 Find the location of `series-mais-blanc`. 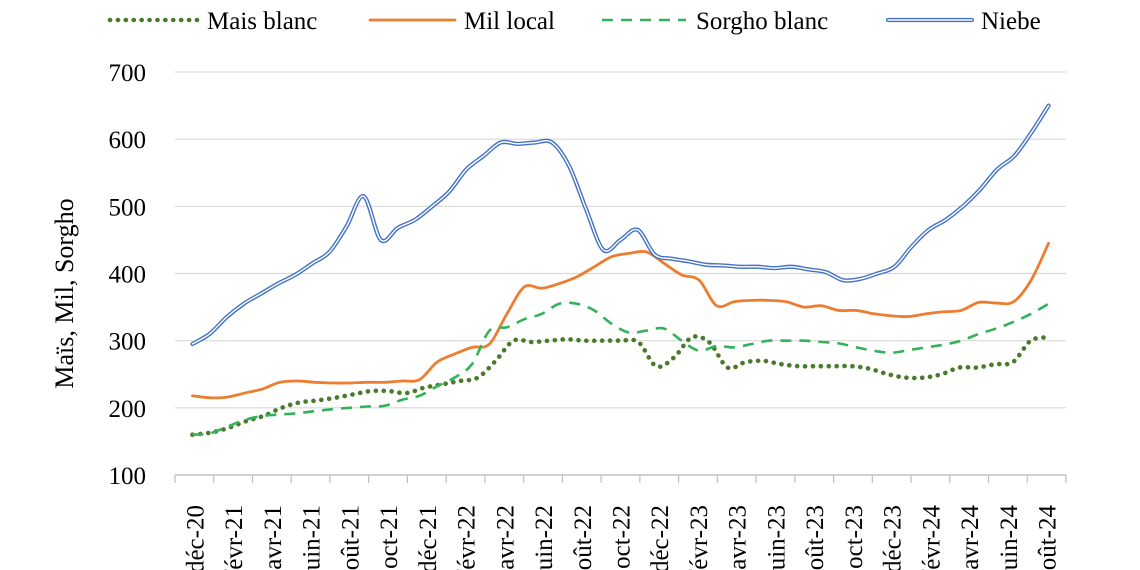

series-mais-blanc is located at coordinates (620, 385).